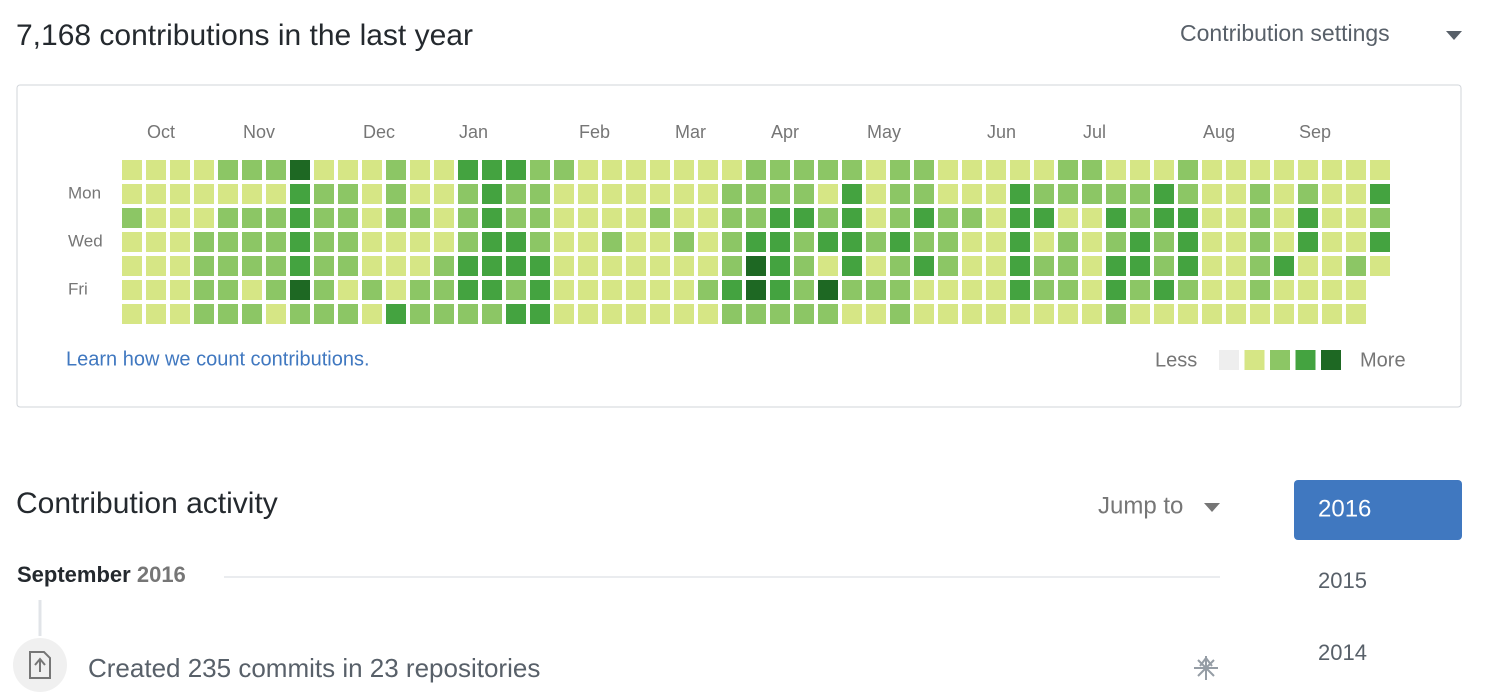  I want to click on year-option: 2014, so click(1342, 652).